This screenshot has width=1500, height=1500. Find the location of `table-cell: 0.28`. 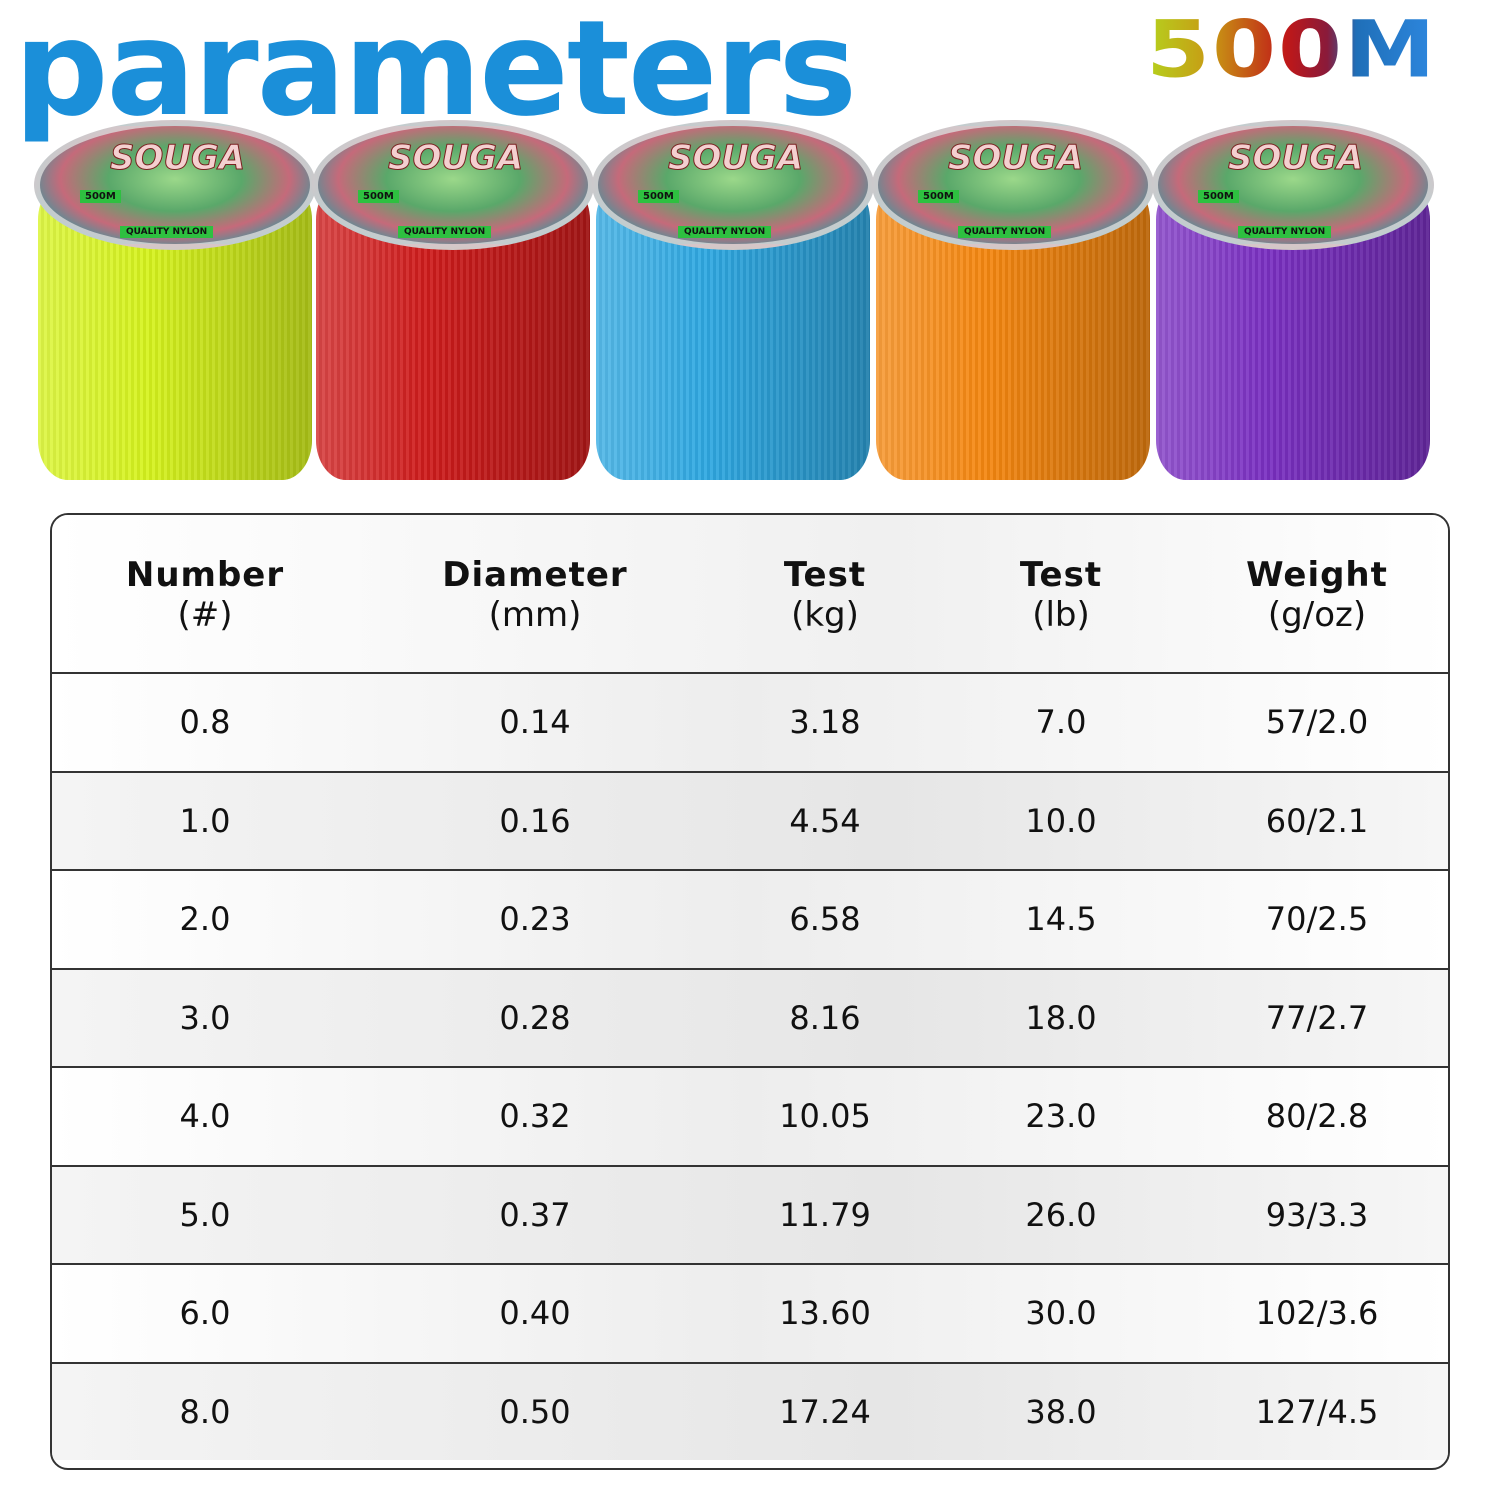

table-cell: 0.28 is located at coordinates (535, 1017).